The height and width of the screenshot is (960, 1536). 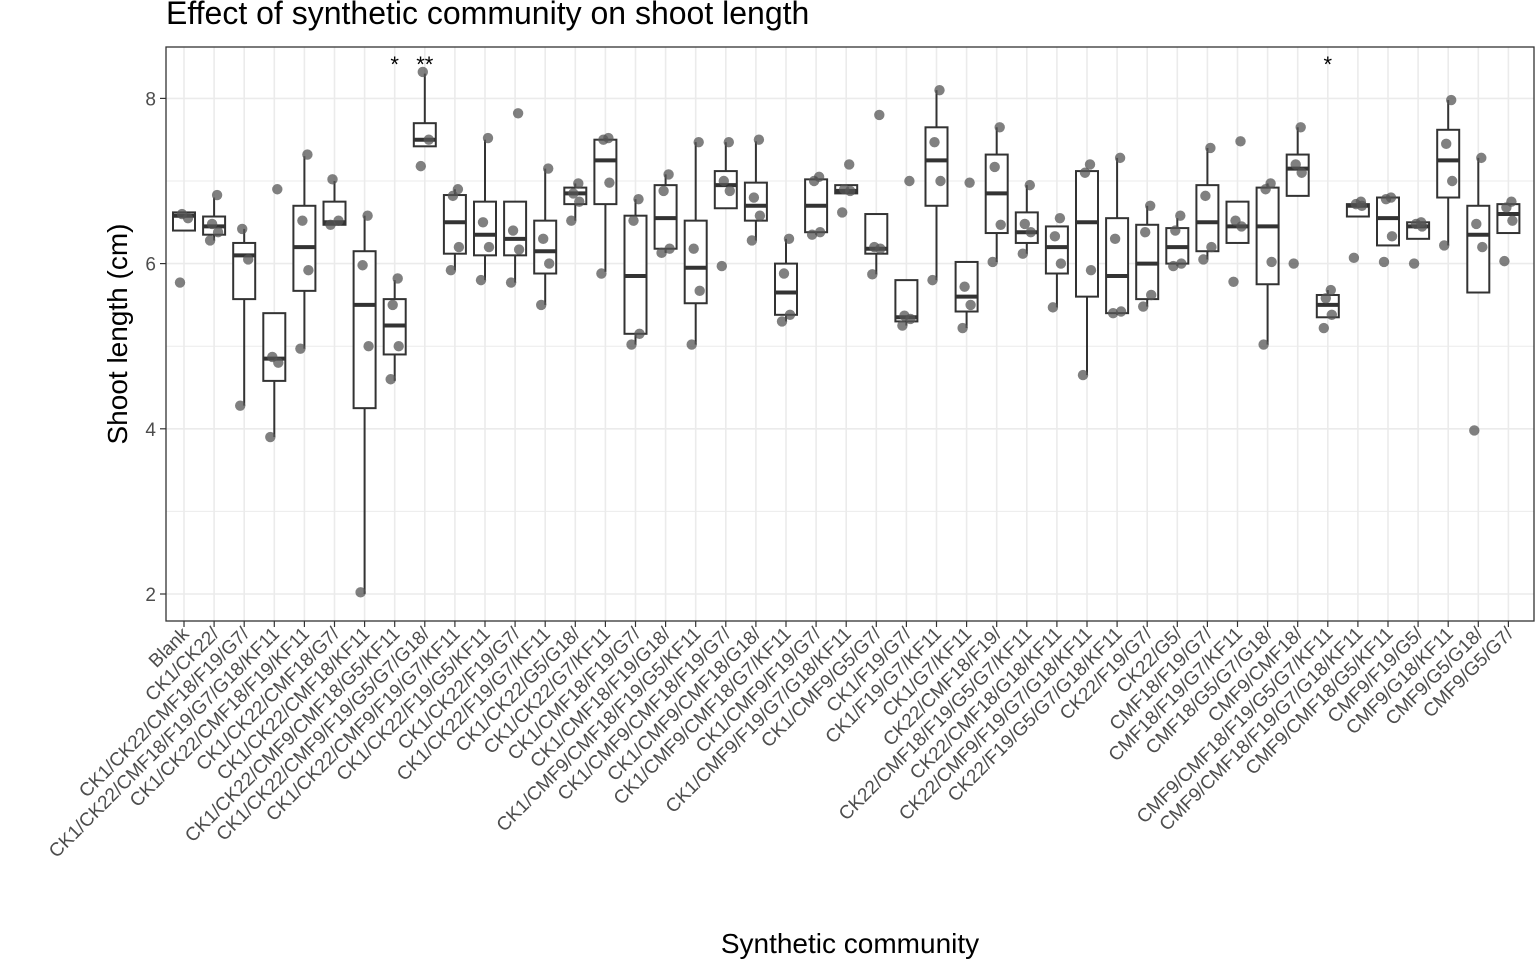 I want to click on x-axis-title: Synthetic community, so click(x=850, y=943).